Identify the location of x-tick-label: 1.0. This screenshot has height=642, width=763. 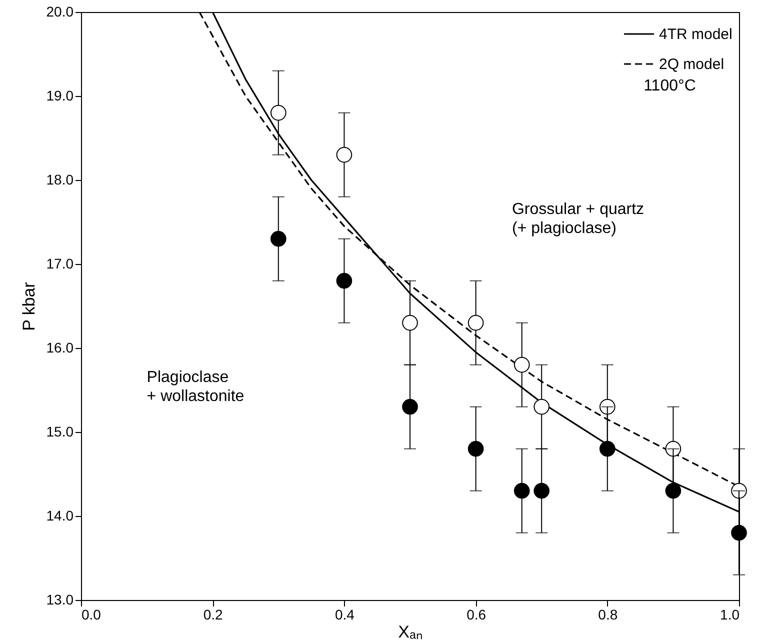
(730, 614).